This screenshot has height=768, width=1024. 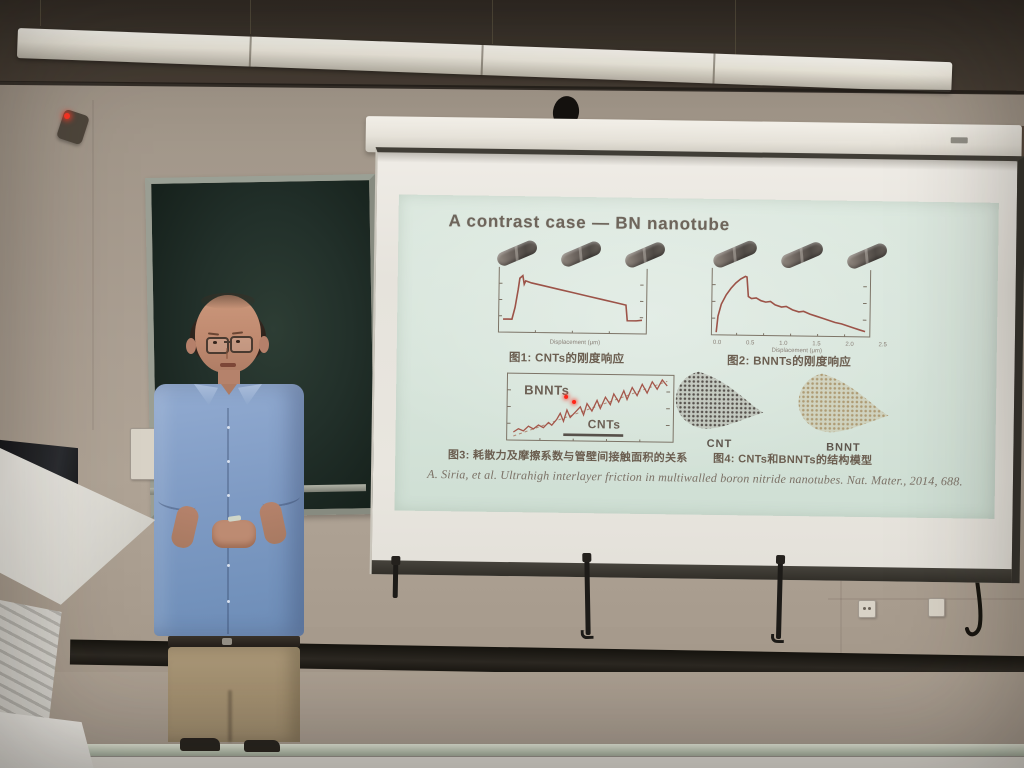 I want to click on tick-label: 2.5, so click(x=882, y=345).